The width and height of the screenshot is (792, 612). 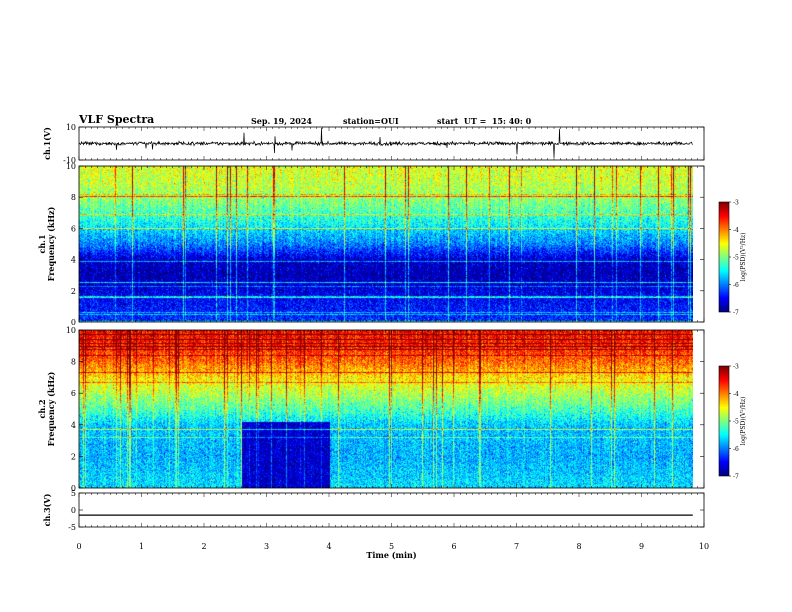 I want to click on x-axis-label: Time (min), so click(x=391, y=555).